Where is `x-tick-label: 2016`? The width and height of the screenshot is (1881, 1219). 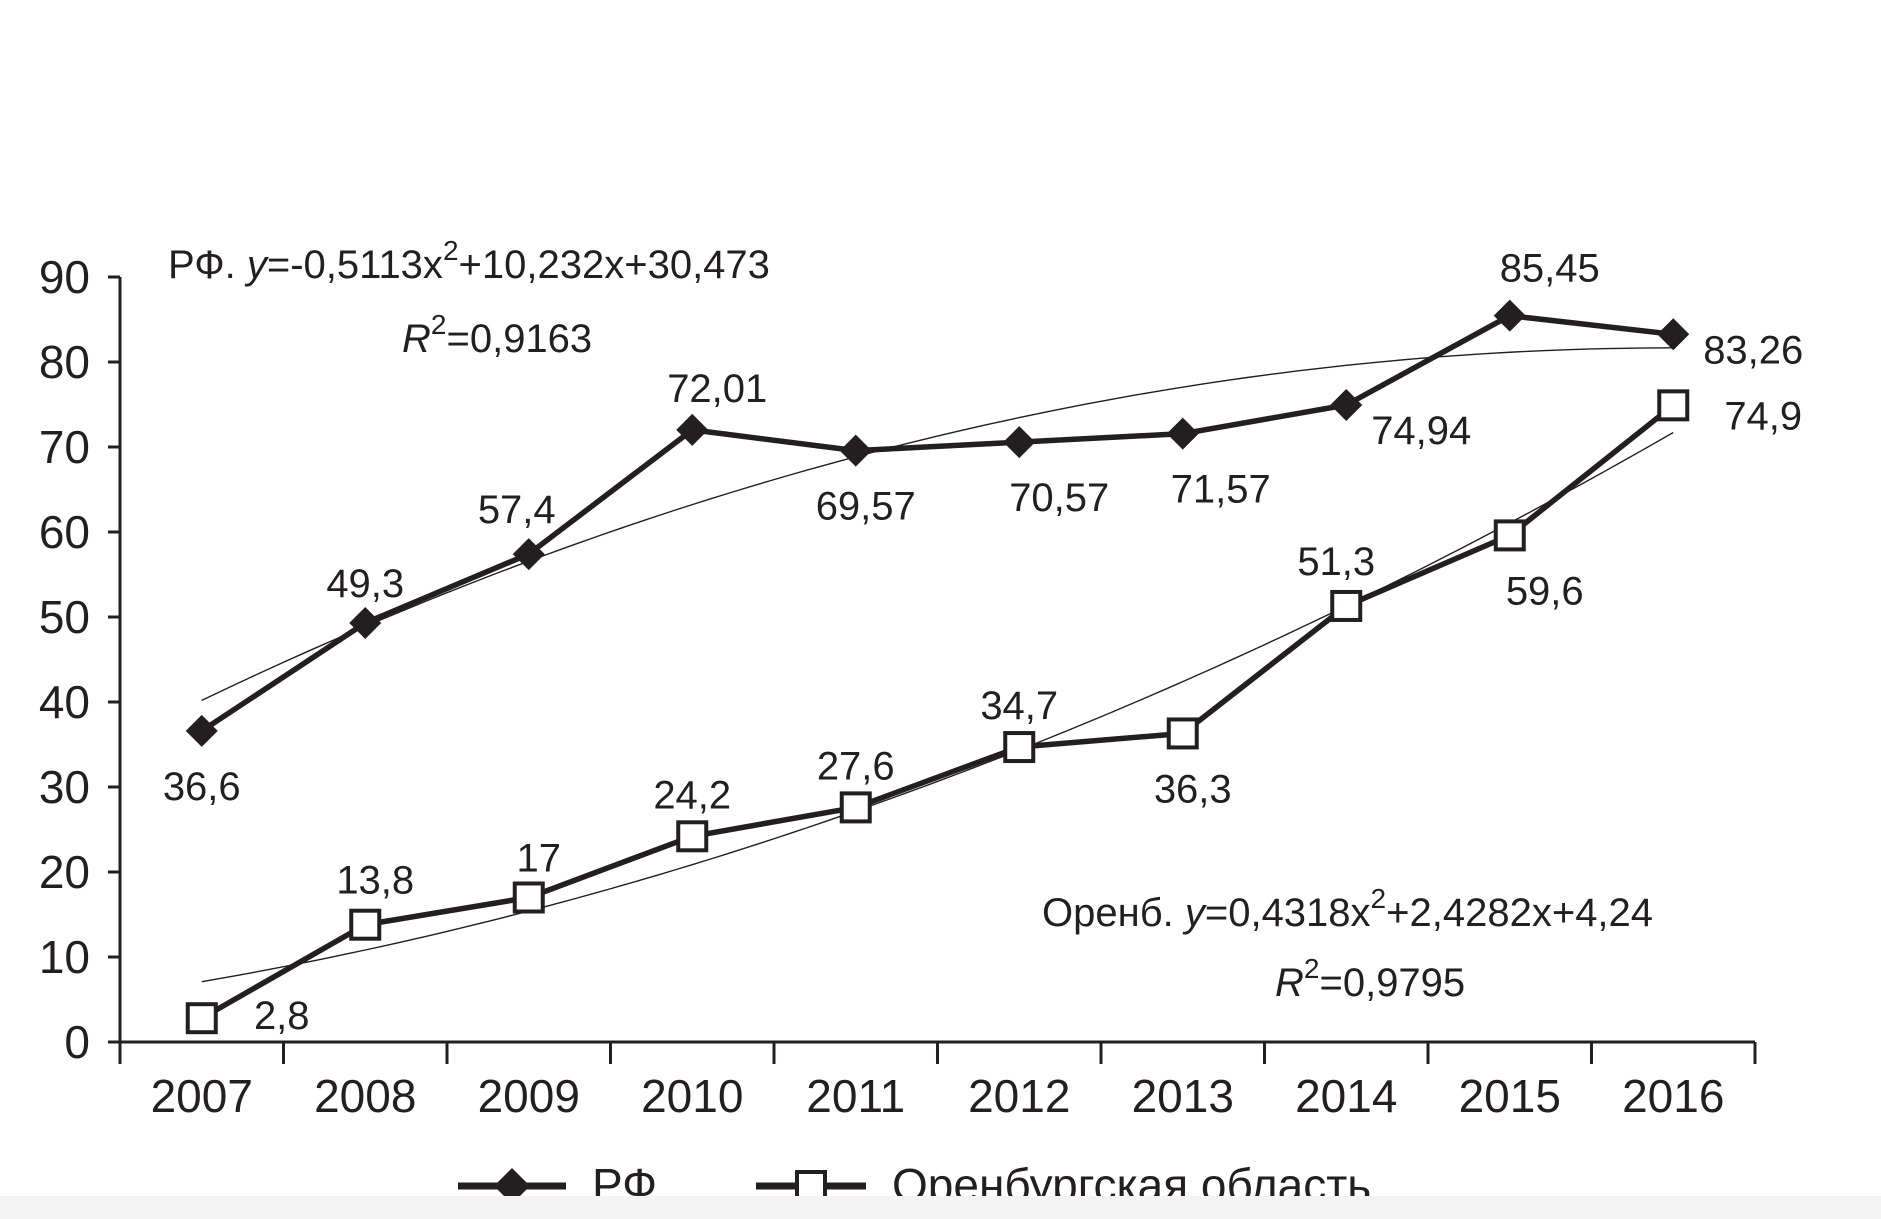
x-tick-label: 2016 is located at coordinates (1673, 1096).